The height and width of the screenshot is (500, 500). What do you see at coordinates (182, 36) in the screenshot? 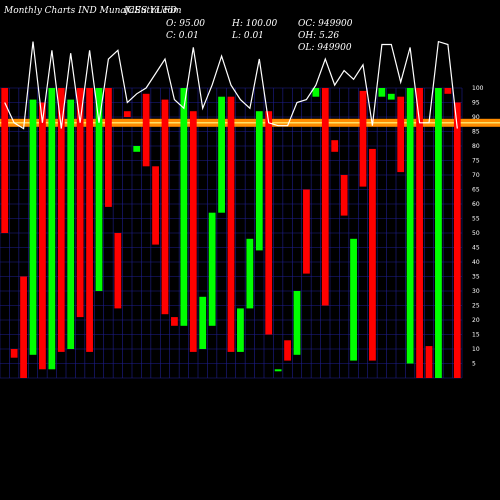
I see `close-label: C: 0.01` at bounding box center [182, 36].